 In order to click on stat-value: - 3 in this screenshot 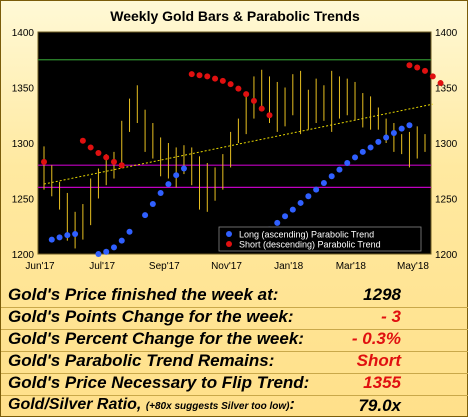, I will do `click(391, 316)`.